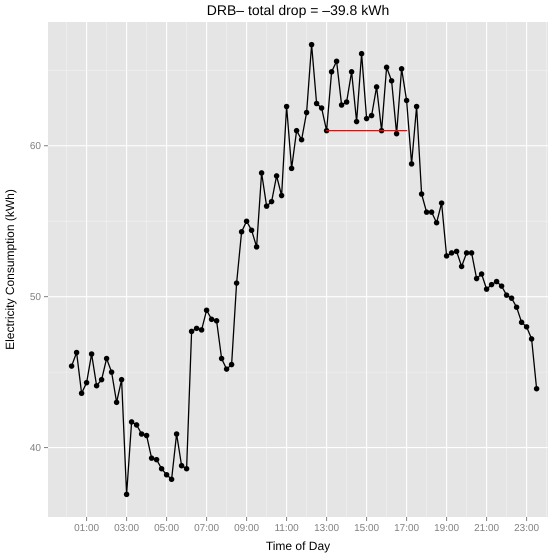 This screenshot has height=555, width=557. What do you see at coordinates (447, 528) in the screenshot?
I see `x-tick-label: 19:00` at bounding box center [447, 528].